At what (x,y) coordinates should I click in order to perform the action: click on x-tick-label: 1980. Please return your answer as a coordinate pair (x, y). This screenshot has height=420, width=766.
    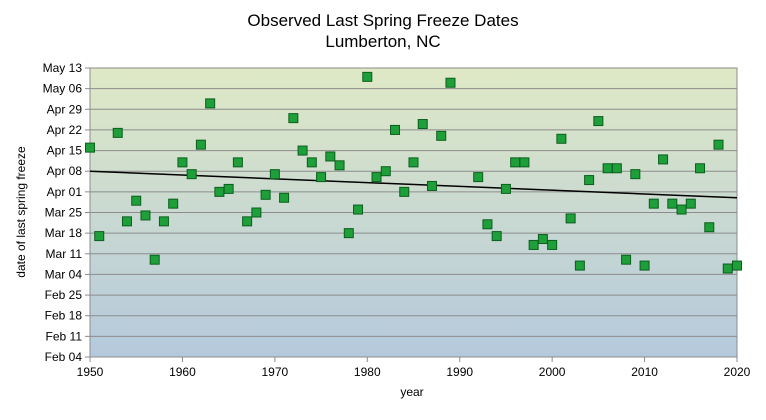
    Looking at the image, I should click on (367, 372).